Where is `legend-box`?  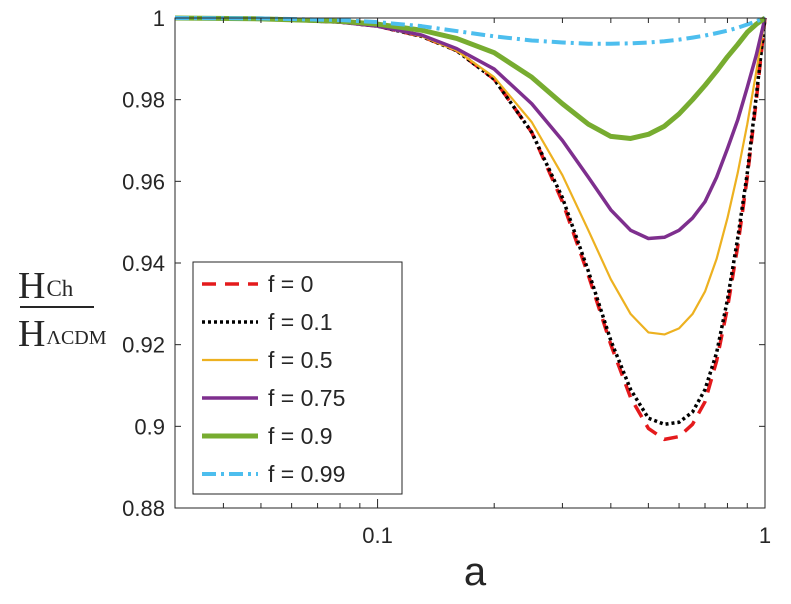
legend-box is located at coordinates (297, 378).